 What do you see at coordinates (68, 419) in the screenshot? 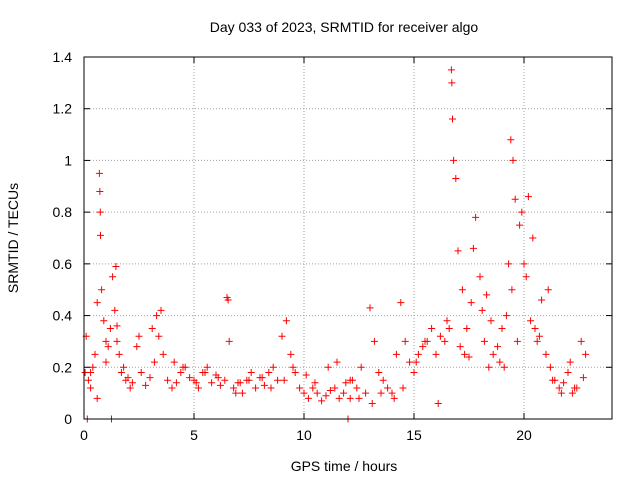
I see `y-tick-label: 0` at bounding box center [68, 419].